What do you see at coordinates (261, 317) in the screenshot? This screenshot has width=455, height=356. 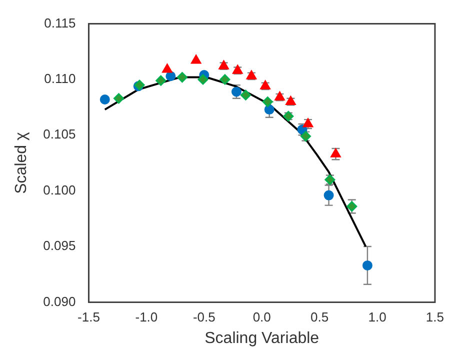 I see `x-tick-label: 0.0` at bounding box center [261, 317].